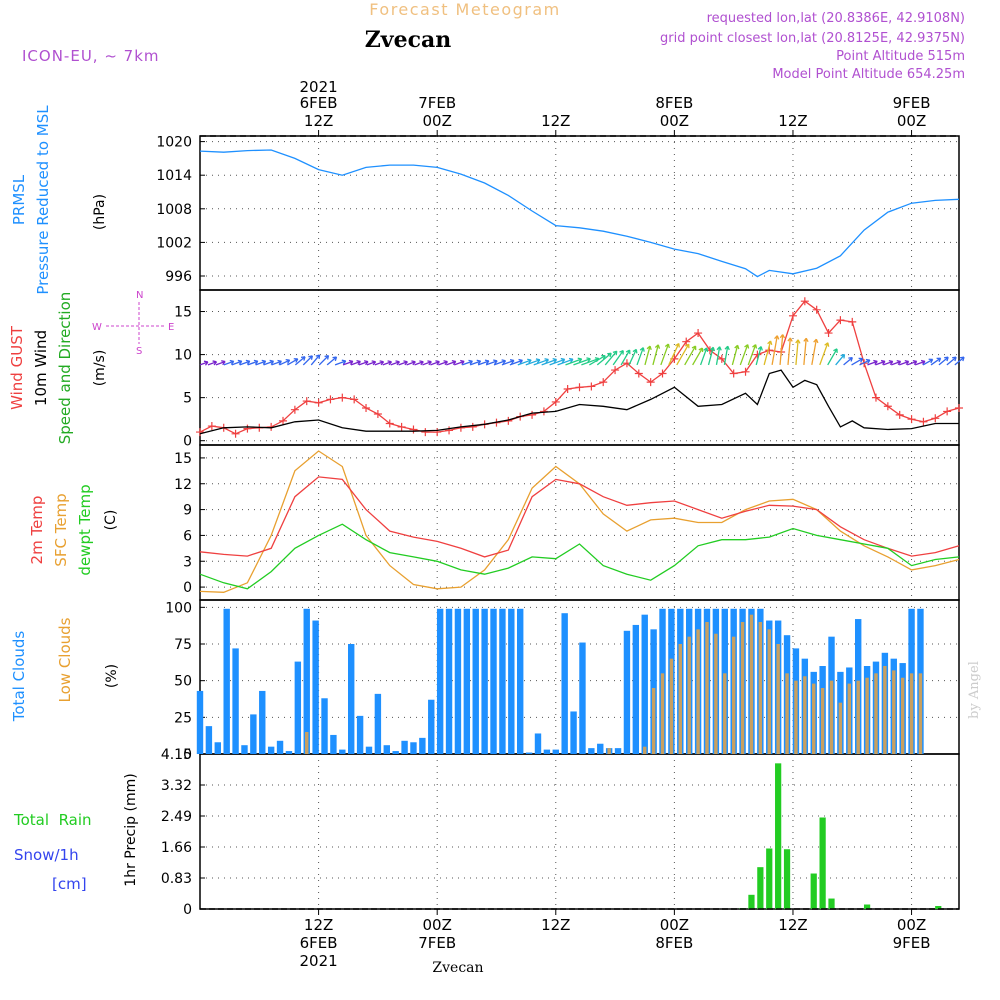 The height and width of the screenshot is (1000, 1000). Describe the element at coordinates (183, 718) in the screenshot. I see `y-tick-label: 25` at that location.